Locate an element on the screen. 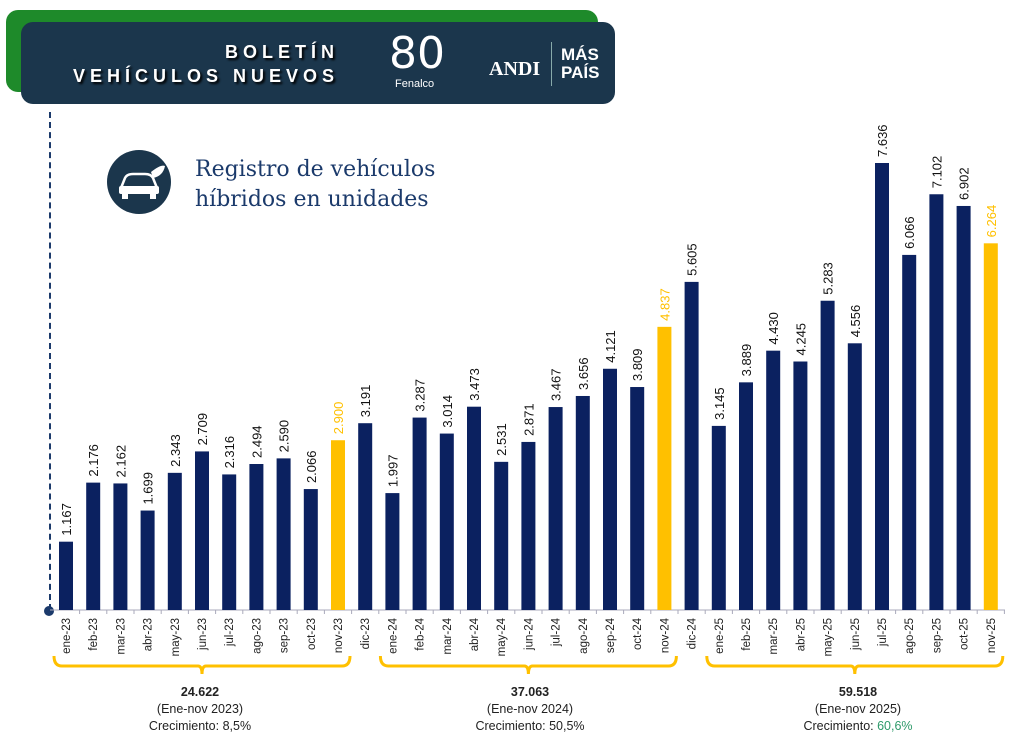  summary-period: (Ene-nov 2025) is located at coordinates (858, 709).